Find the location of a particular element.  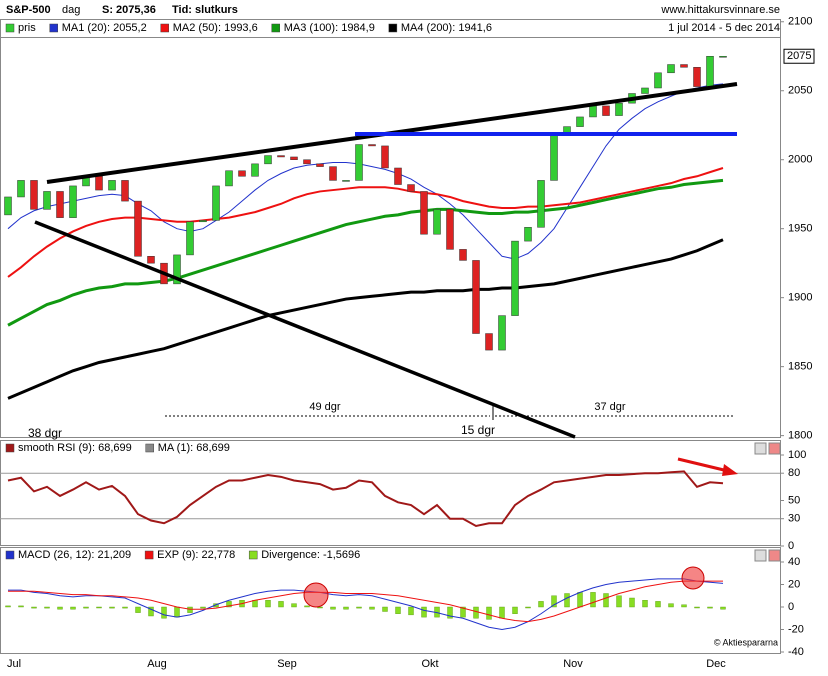

legend-label: MACD (26, 12): 21,209 is located at coordinates (74, 555).